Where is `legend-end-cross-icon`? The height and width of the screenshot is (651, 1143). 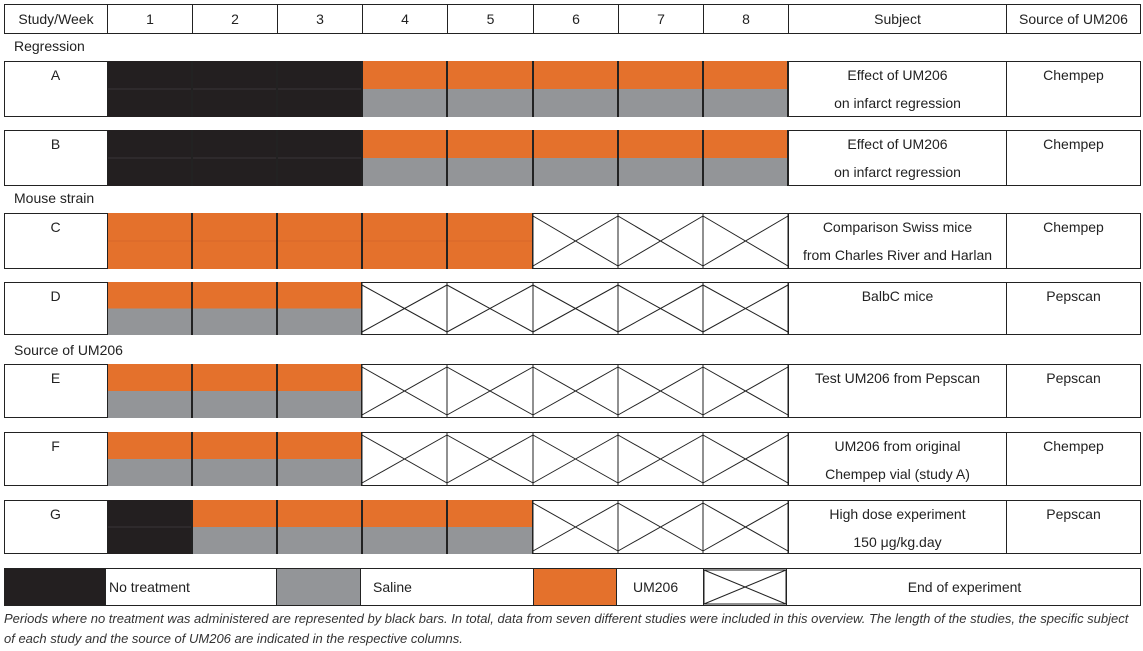 legend-end-cross-icon is located at coordinates (745, 587).